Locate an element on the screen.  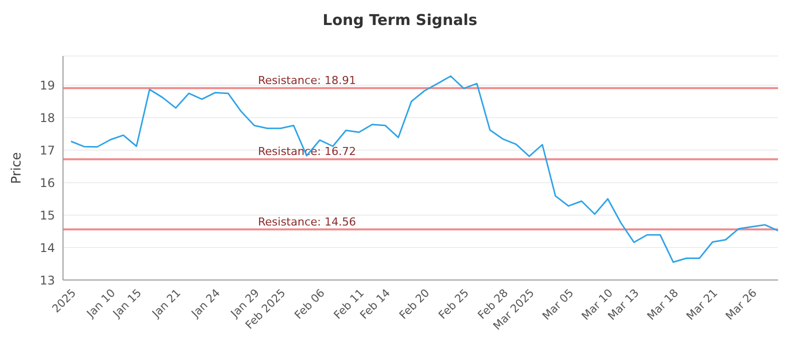
y-tick-label: 16 is located at coordinates (47, 183).